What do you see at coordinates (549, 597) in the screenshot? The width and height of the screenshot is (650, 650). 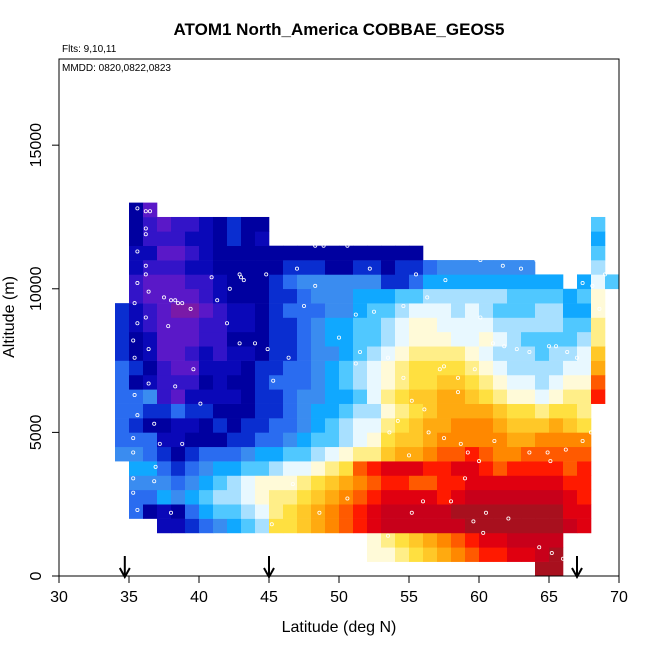 I see `x-tick-label: 65` at bounding box center [549, 597].